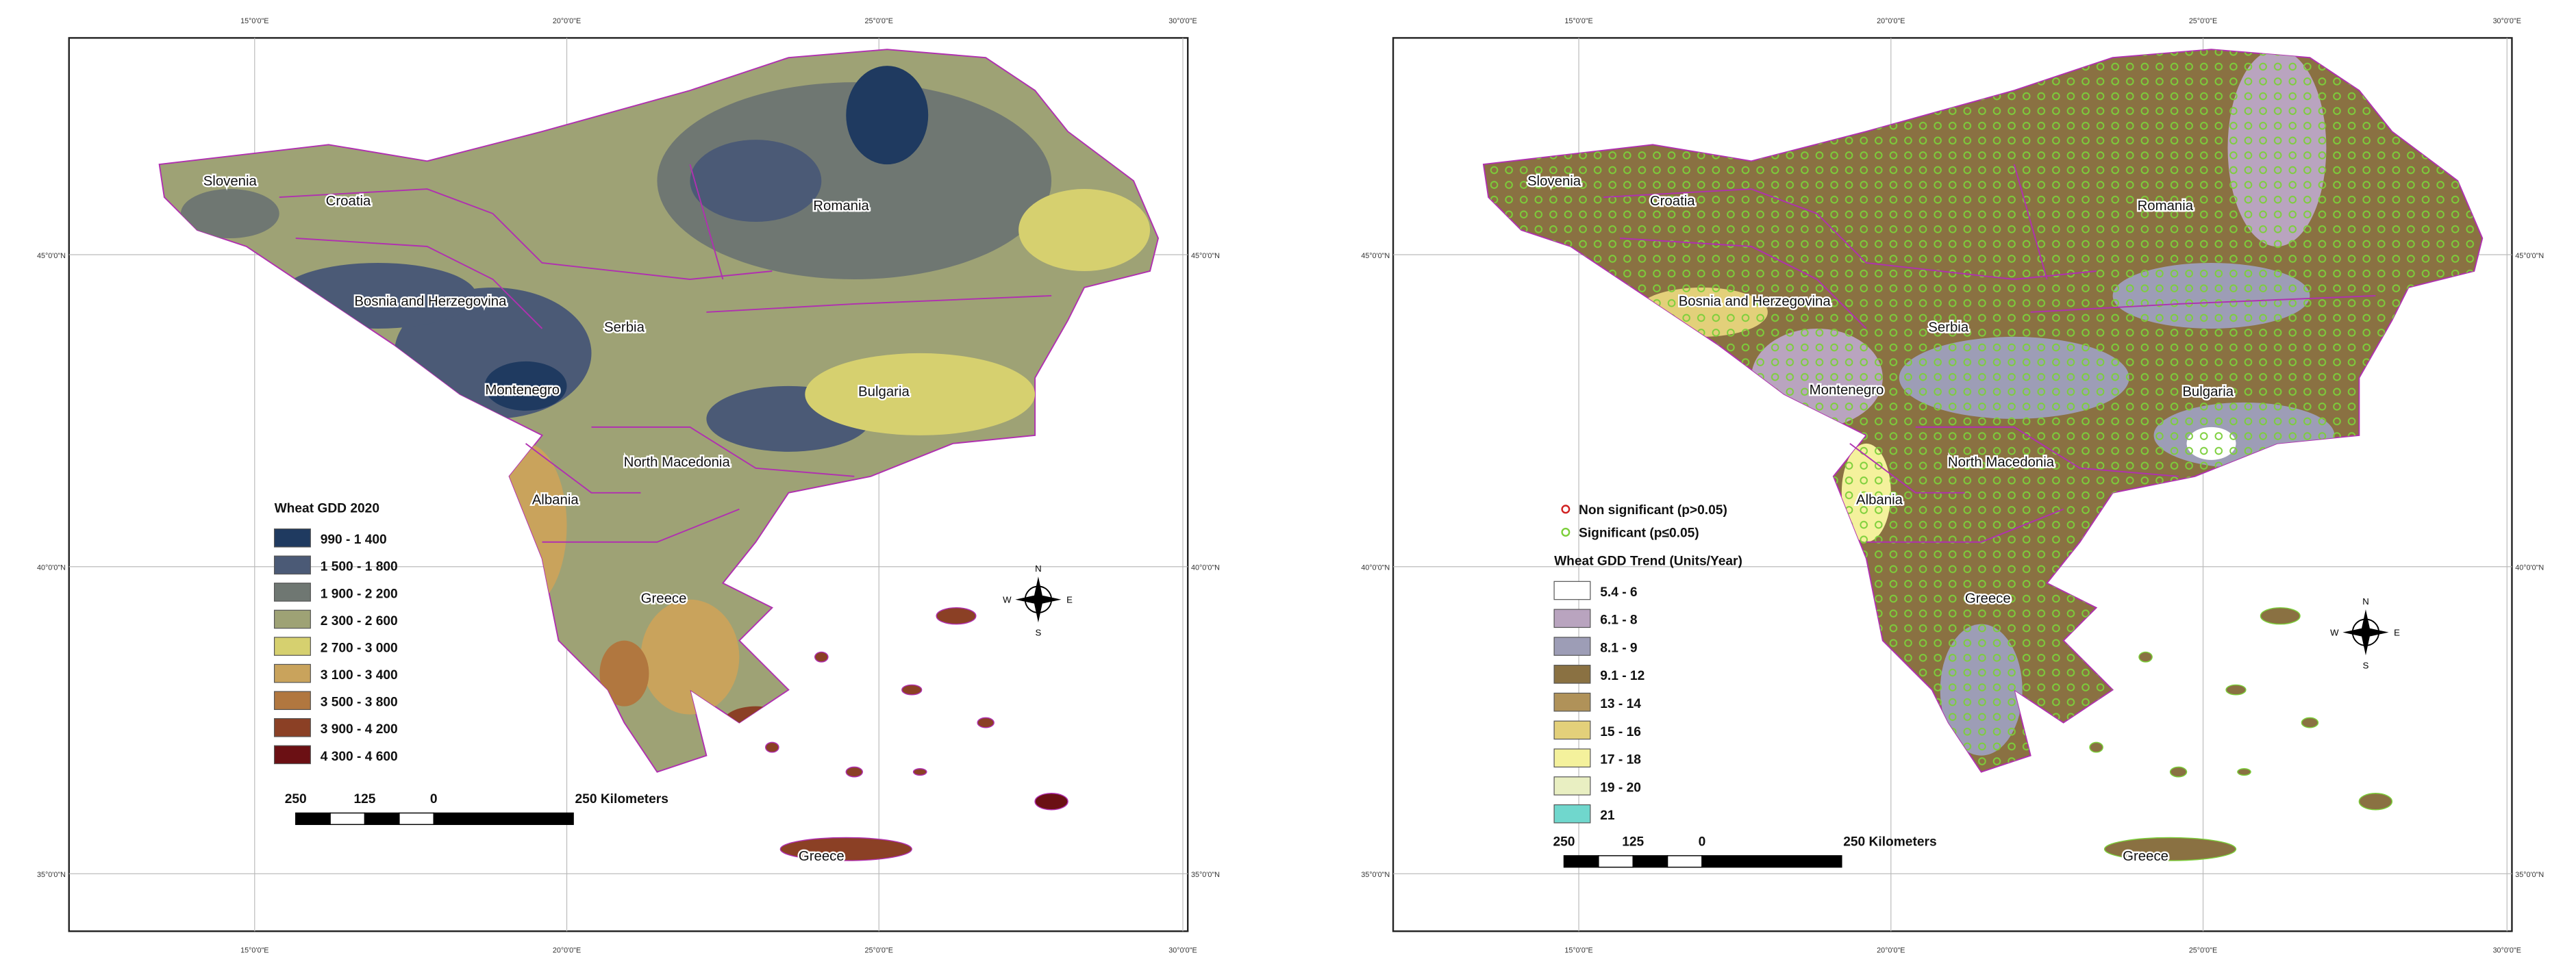  What do you see at coordinates (1619, 620) in the screenshot?
I see `legend-label: 6.1 - 8` at bounding box center [1619, 620].